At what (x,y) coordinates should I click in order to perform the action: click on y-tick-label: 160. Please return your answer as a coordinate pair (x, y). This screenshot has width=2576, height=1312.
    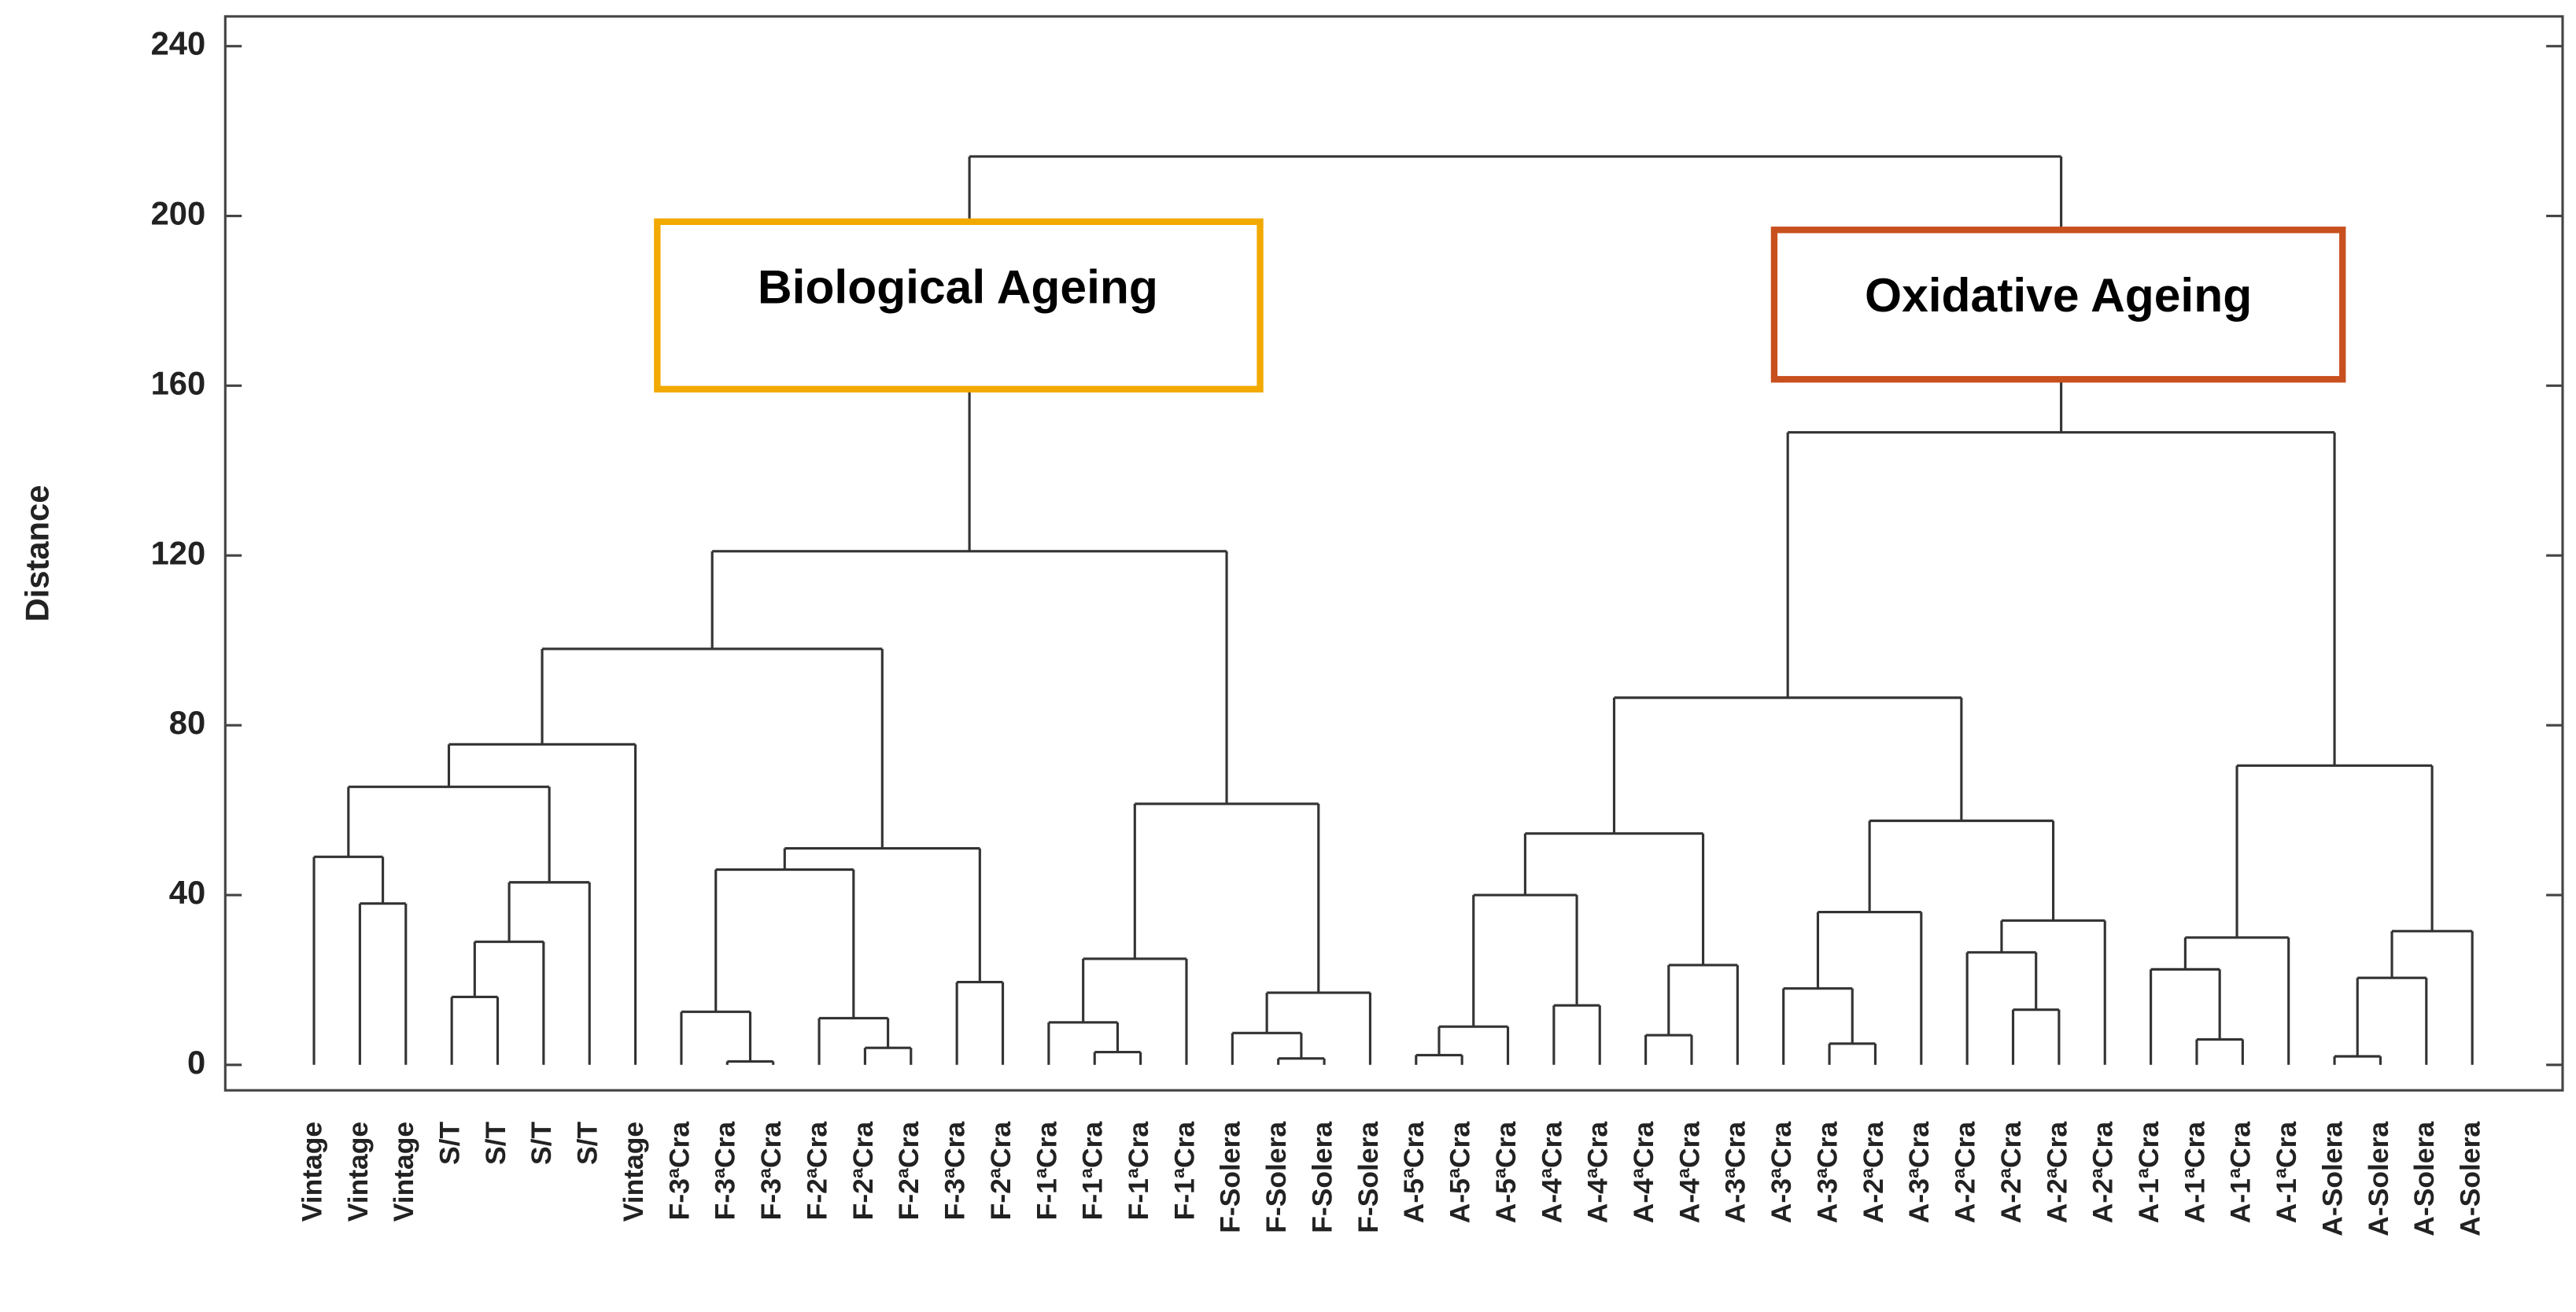
    Looking at the image, I should click on (178, 382).